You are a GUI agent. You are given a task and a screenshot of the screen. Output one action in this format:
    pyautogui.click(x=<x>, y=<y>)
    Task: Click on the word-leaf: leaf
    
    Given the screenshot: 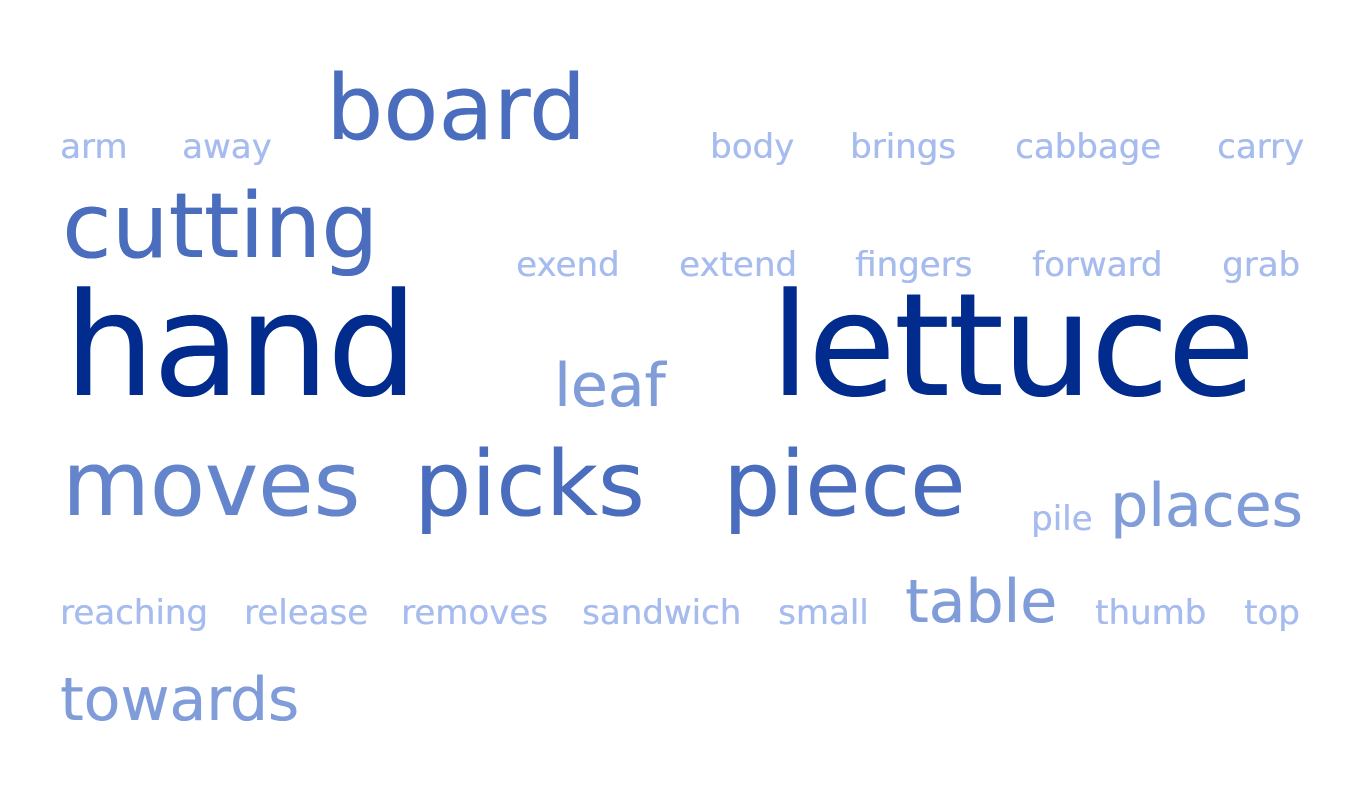 What is the action you would take?
    pyautogui.click(x=610, y=386)
    